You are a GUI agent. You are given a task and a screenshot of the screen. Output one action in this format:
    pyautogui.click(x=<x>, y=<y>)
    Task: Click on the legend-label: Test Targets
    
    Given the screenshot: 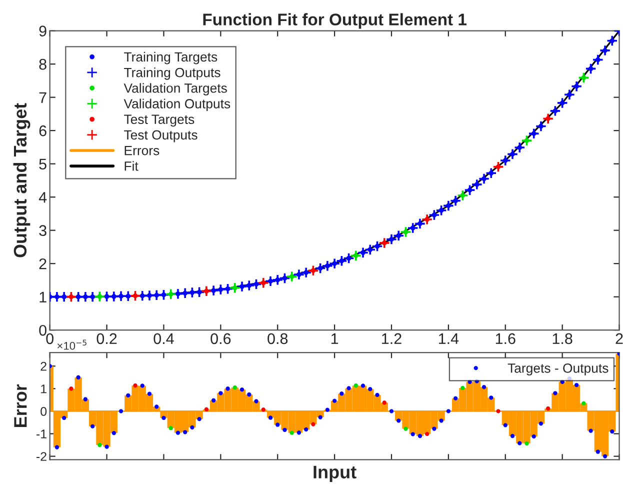 What is the action you would take?
    pyautogui.click(x=159, y=120)
    